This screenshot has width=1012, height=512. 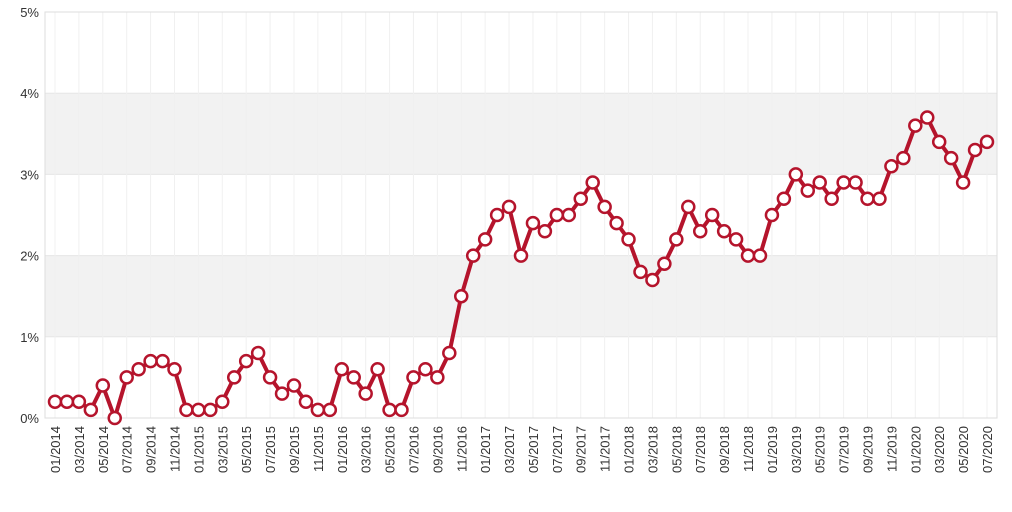 What do you see at coordinates (29, 337) in the screenshot?
I see `y-tick-label: 1%` at bounding box center [29, 337].